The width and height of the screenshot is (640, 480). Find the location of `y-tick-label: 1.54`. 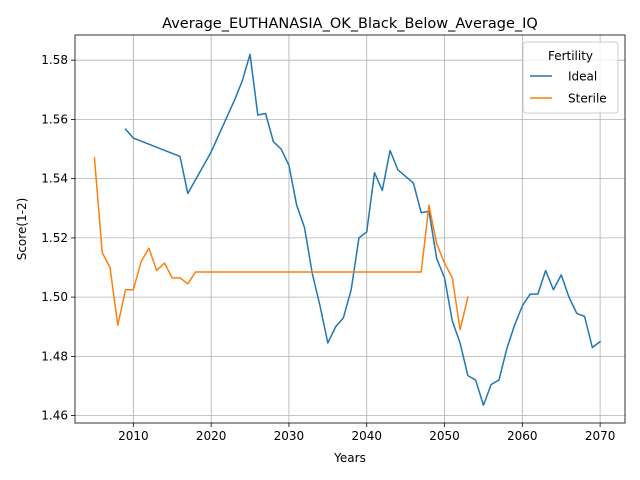

y-tick-label: 1.54 is located at coordinates (54, 179).